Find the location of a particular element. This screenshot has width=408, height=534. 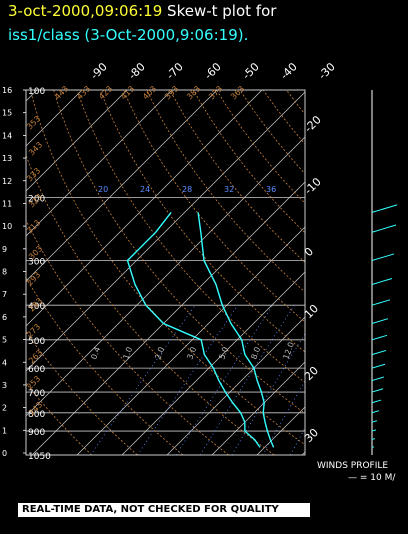

mixing-ratio-label: 32 is located at coordinates (229, 189).